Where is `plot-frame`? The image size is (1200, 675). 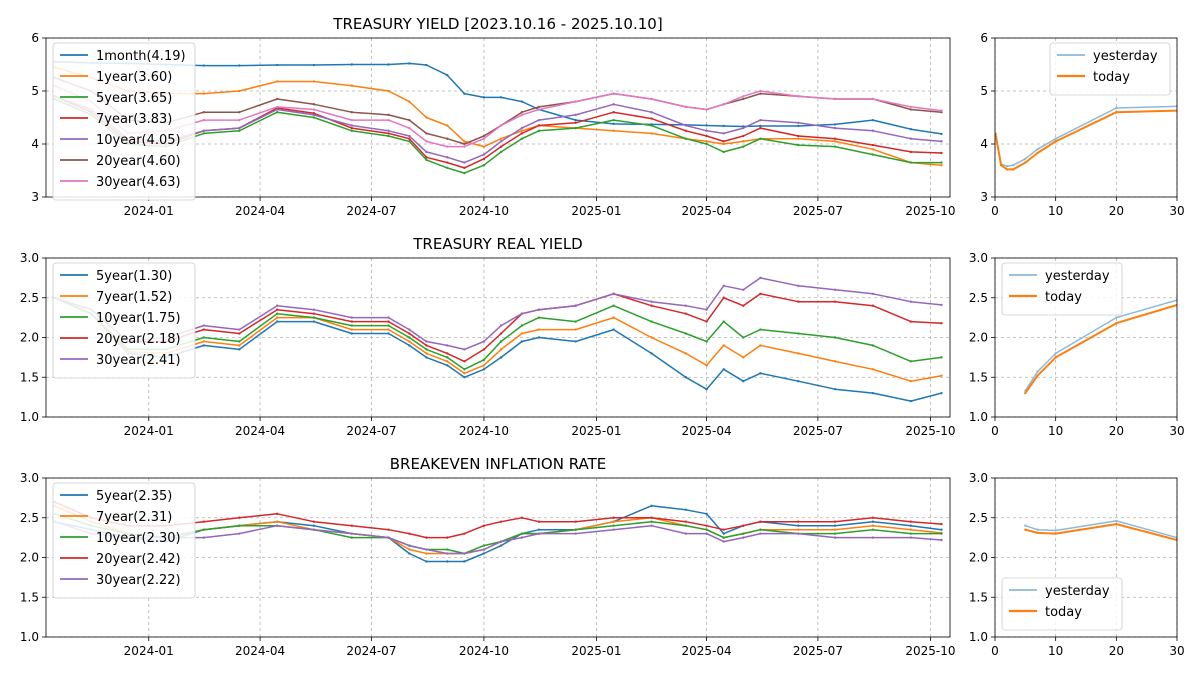 plot-frame is located at coordinates (1086, 117).